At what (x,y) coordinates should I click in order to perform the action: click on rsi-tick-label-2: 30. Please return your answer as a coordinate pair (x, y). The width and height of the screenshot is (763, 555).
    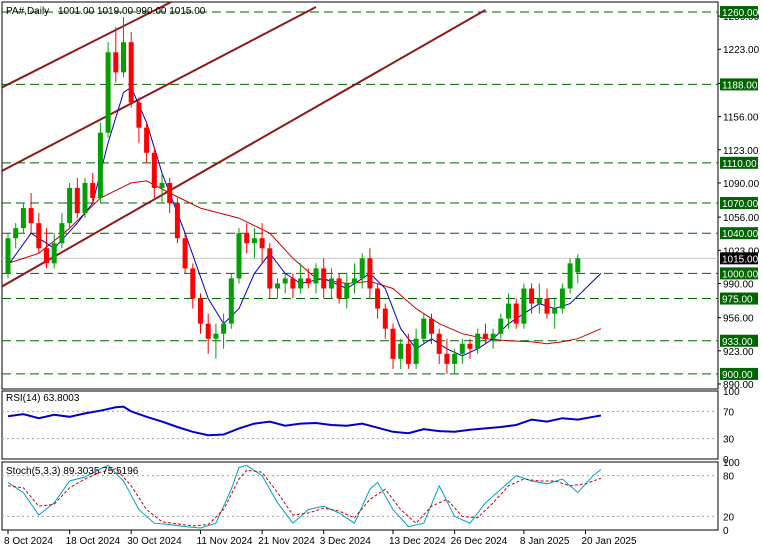
    Looking at the image, I should click on (729, 440).